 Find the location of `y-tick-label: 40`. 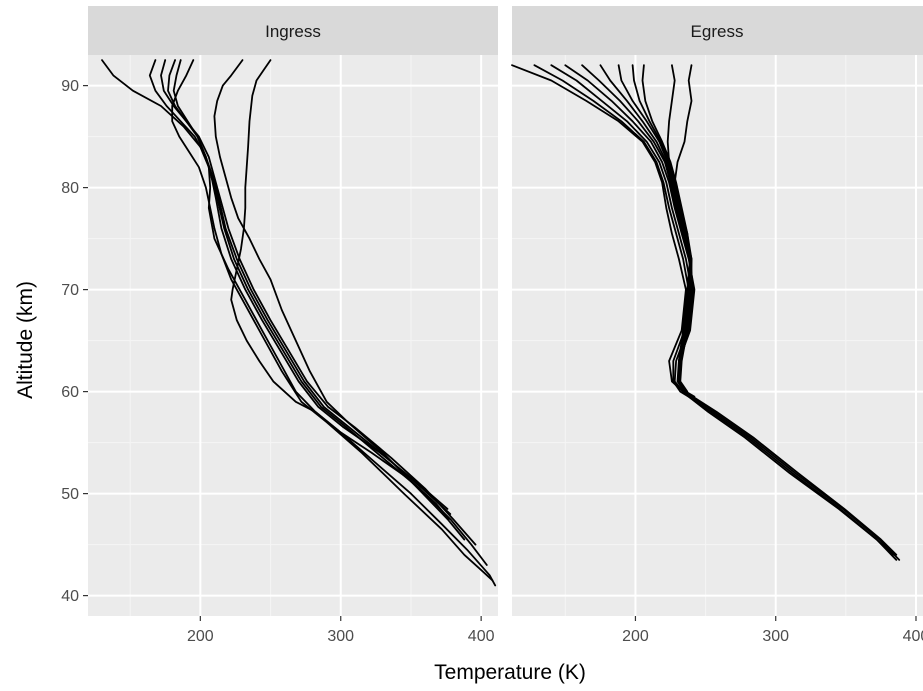

y-tick-label: 40 is located at coordinates (70, 596).